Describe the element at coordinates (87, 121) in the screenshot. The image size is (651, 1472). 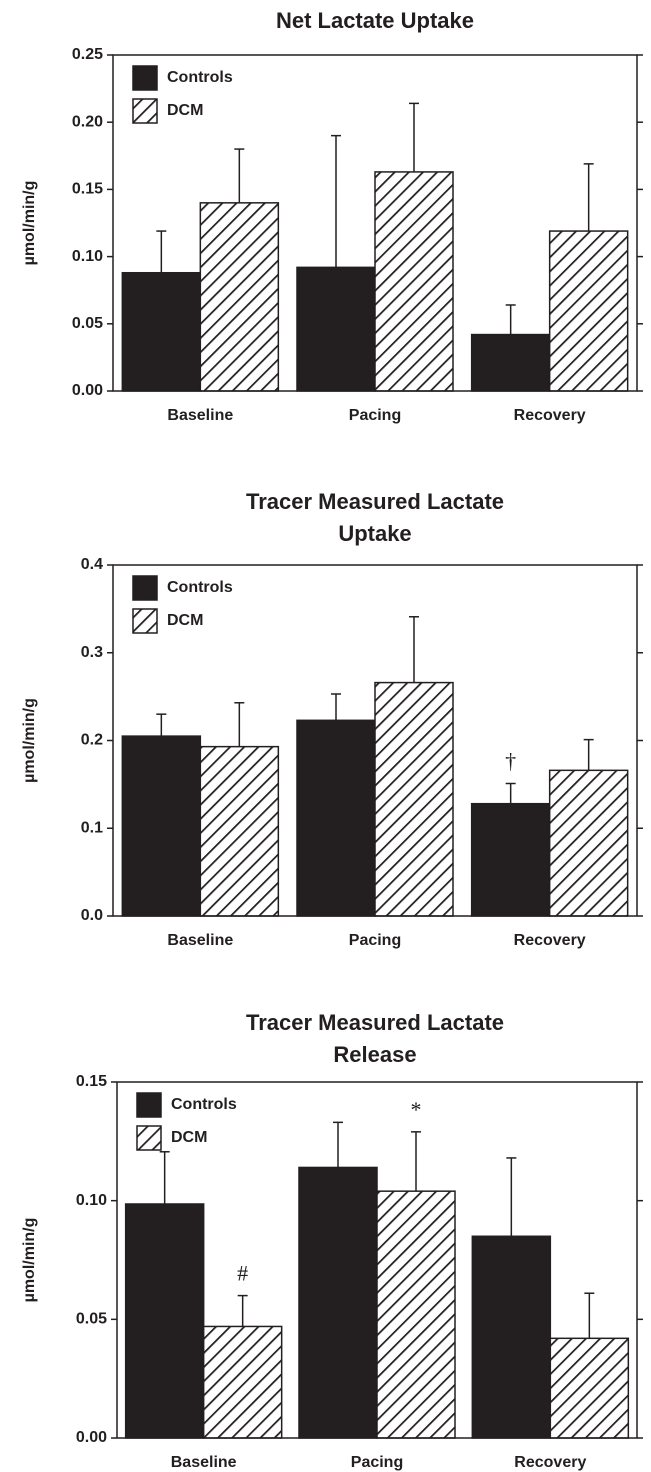
I see `y-tick-label: 0.20` at that location.